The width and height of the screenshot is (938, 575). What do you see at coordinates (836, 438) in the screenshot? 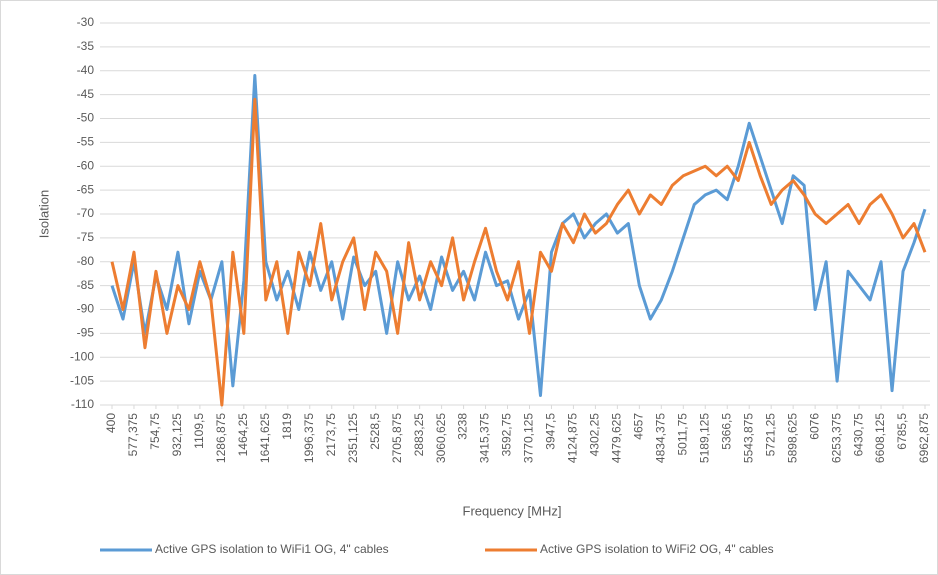
I see `x-tick-label: 6253,375` at bounding box center [836, 438].